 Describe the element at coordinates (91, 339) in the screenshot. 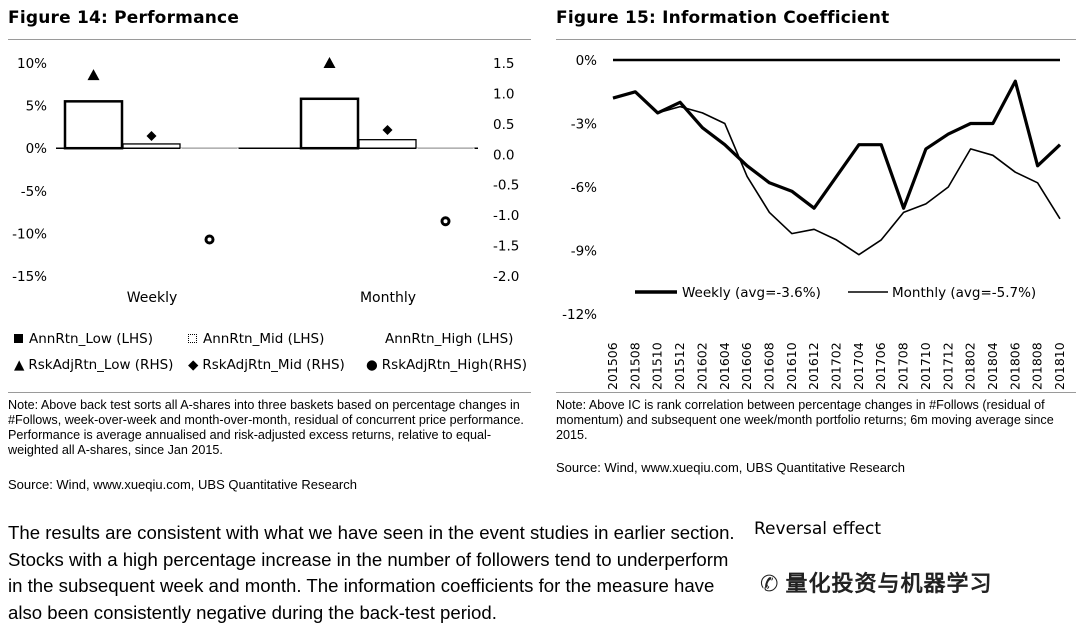

I see `legend-label: AnnRtn_Low (LHS)` at that location.